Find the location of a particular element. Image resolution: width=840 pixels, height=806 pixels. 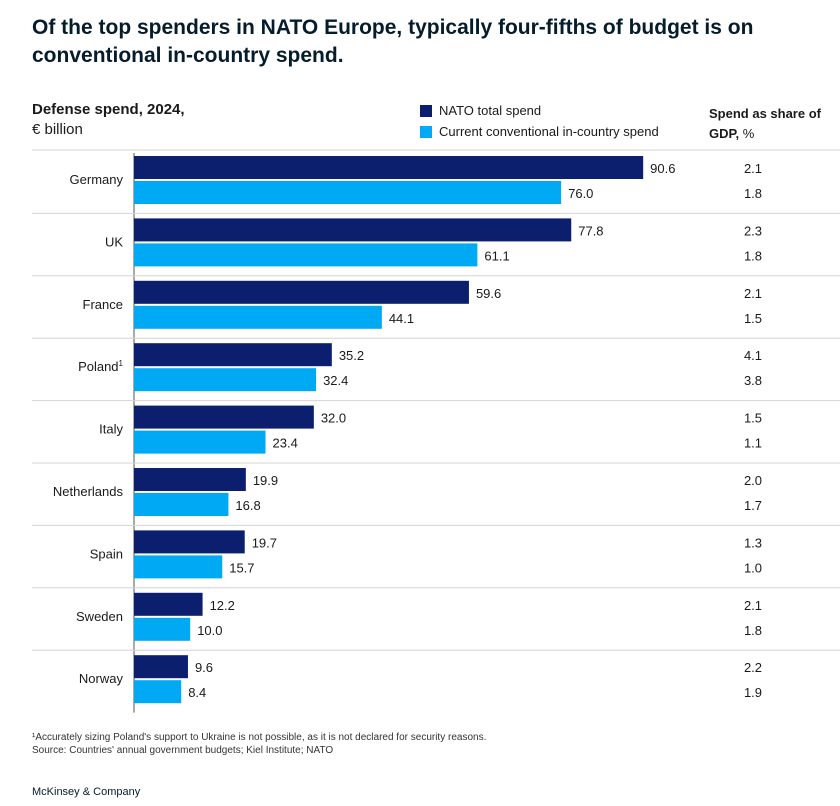

category-label-germany: Germany is located at coordinates (97, 179).